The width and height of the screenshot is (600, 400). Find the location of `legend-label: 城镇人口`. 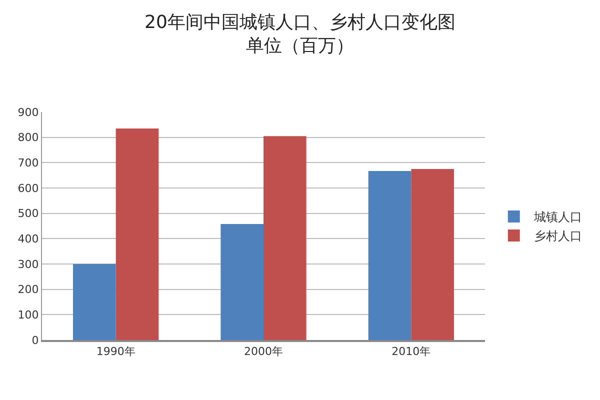

legend-label: 城镇人口 is located at coordinates (557, 217).